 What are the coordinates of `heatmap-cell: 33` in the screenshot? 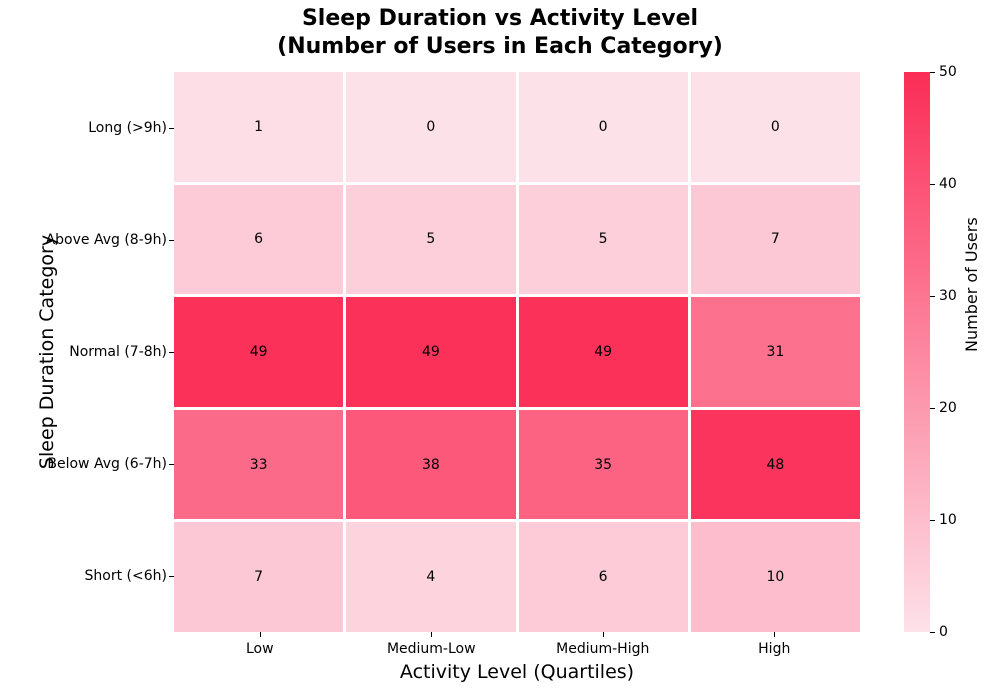 It's located at (259, 464).